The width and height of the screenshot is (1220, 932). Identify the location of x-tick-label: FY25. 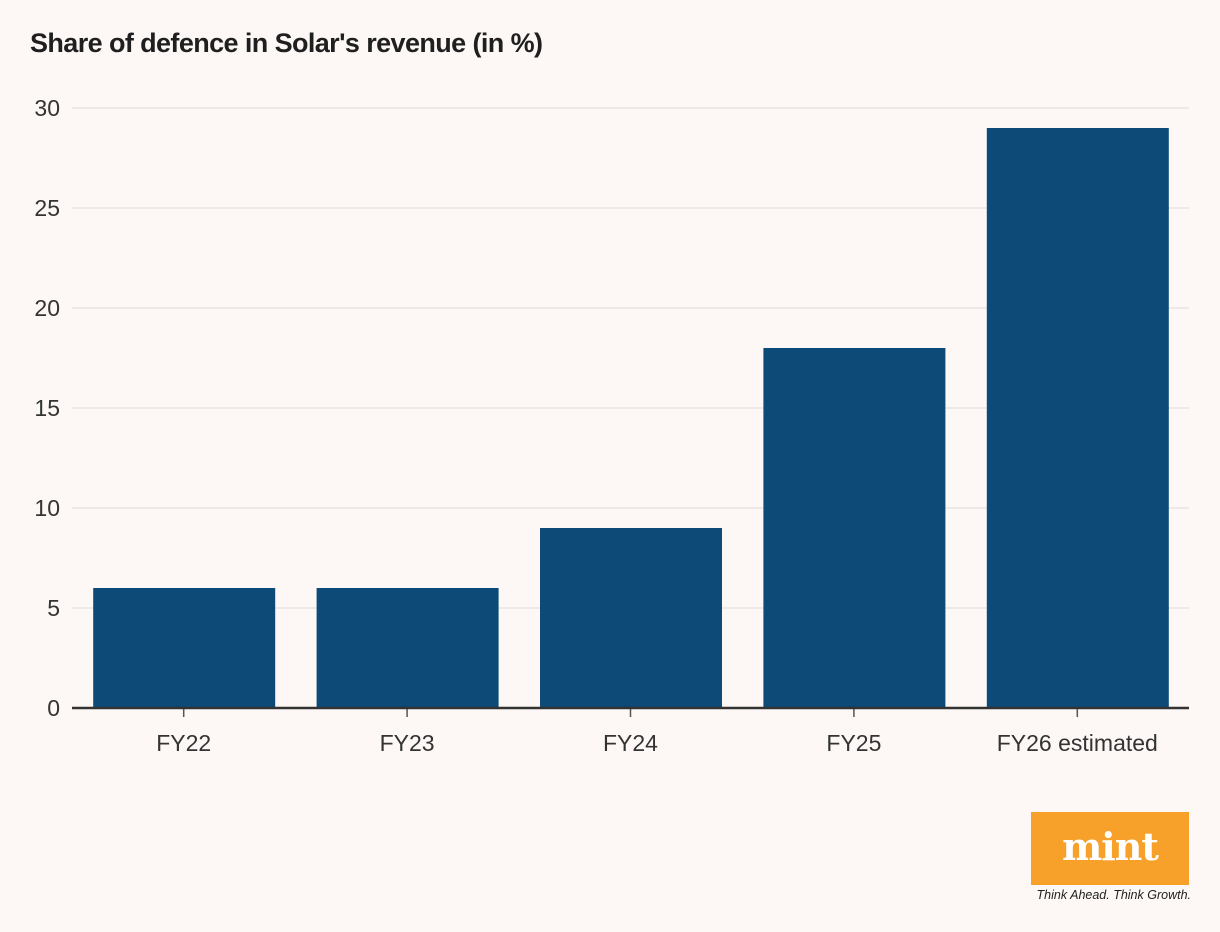
(853, 743).